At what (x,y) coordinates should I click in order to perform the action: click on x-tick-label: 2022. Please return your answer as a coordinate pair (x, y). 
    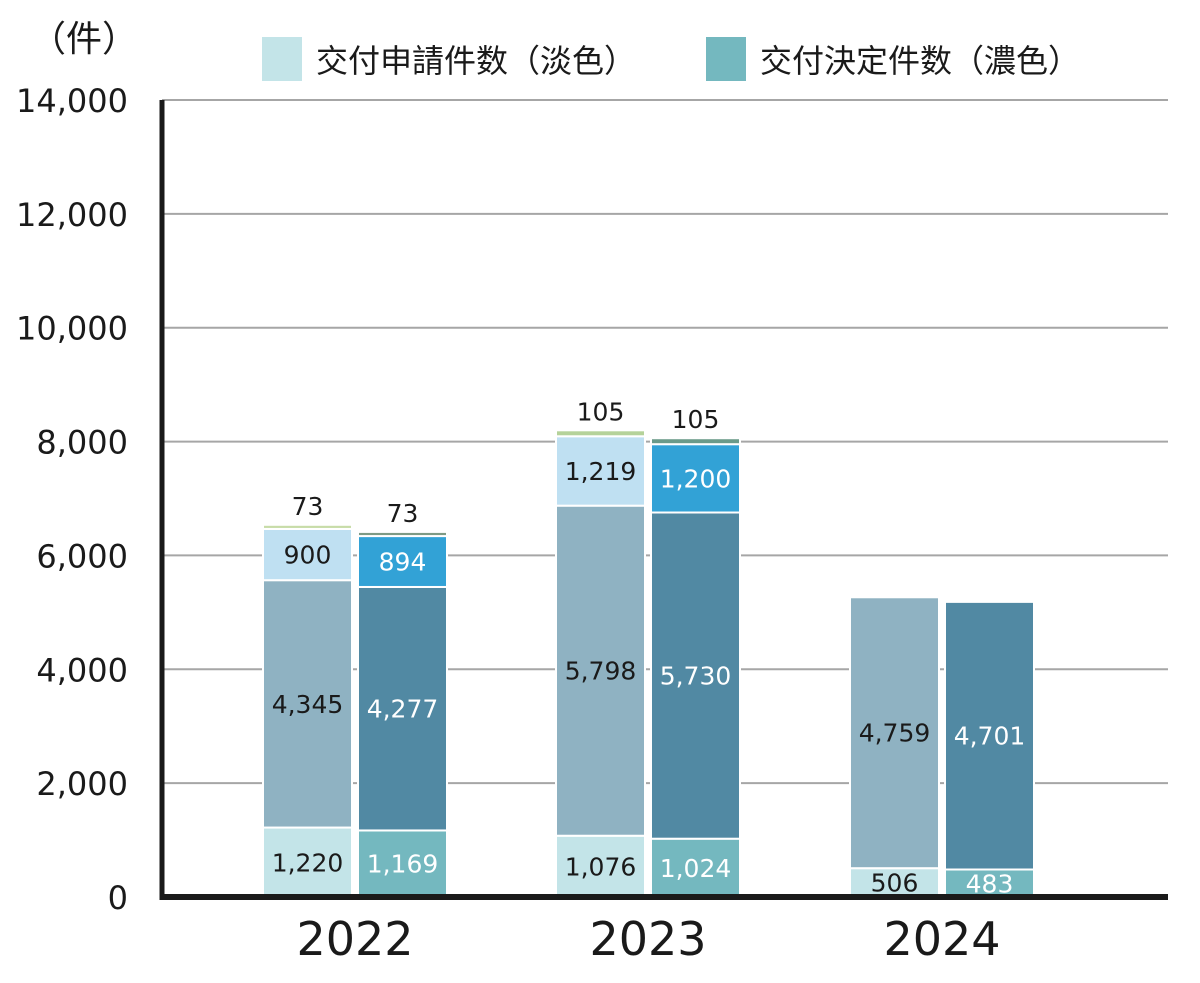
    Looking at the image, I should click on (354, 939).